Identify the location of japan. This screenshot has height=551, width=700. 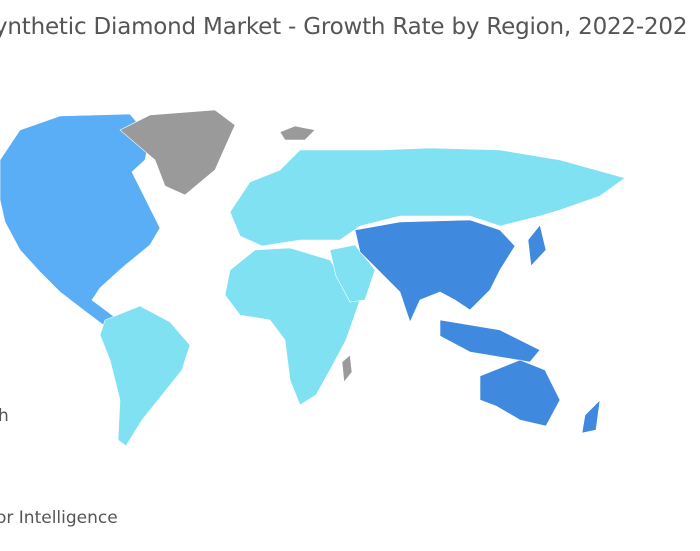
(537, 245).